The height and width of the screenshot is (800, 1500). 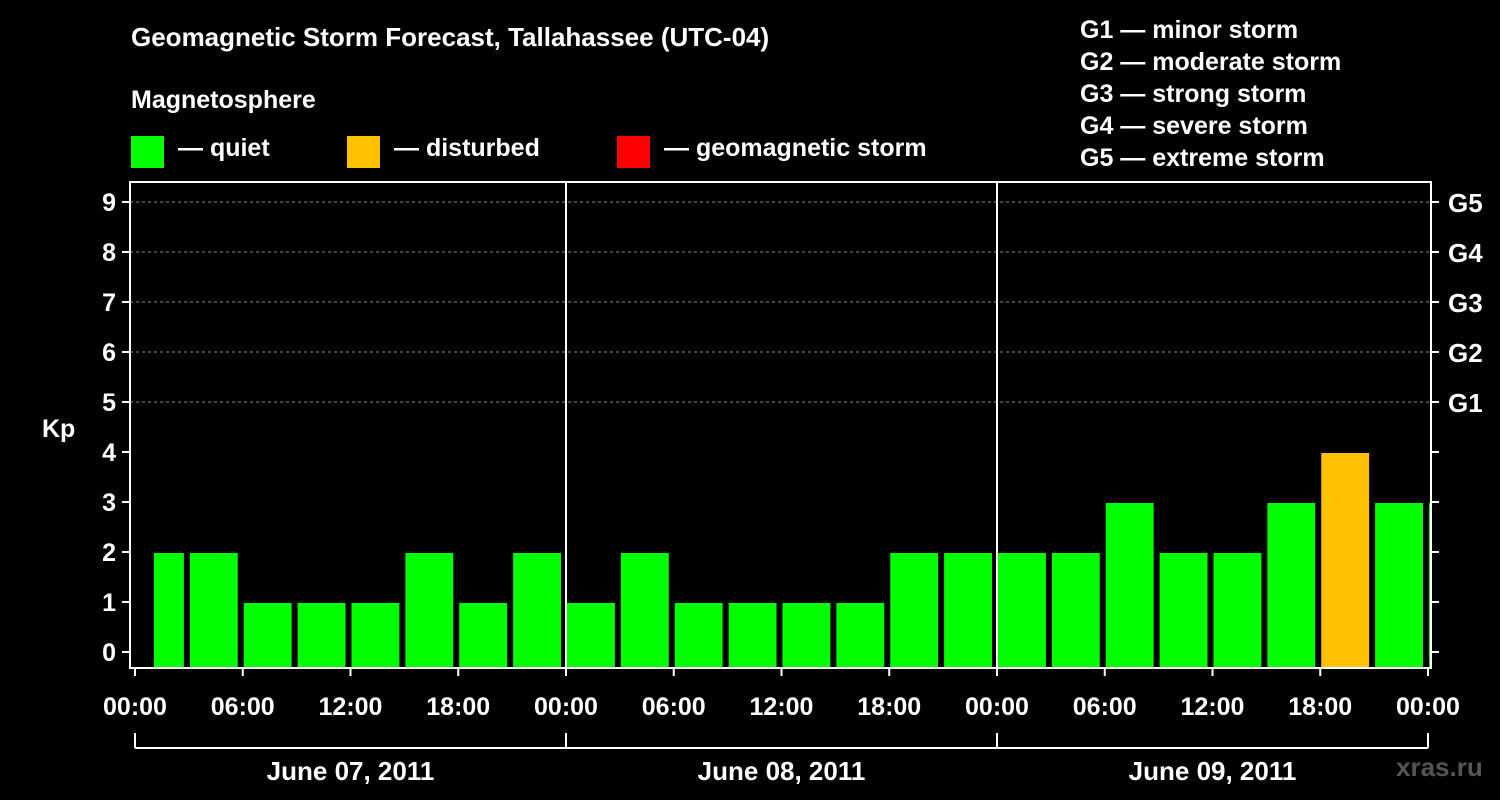 I want to click on legend-swatch-quiet, so click(x=147, y=152).